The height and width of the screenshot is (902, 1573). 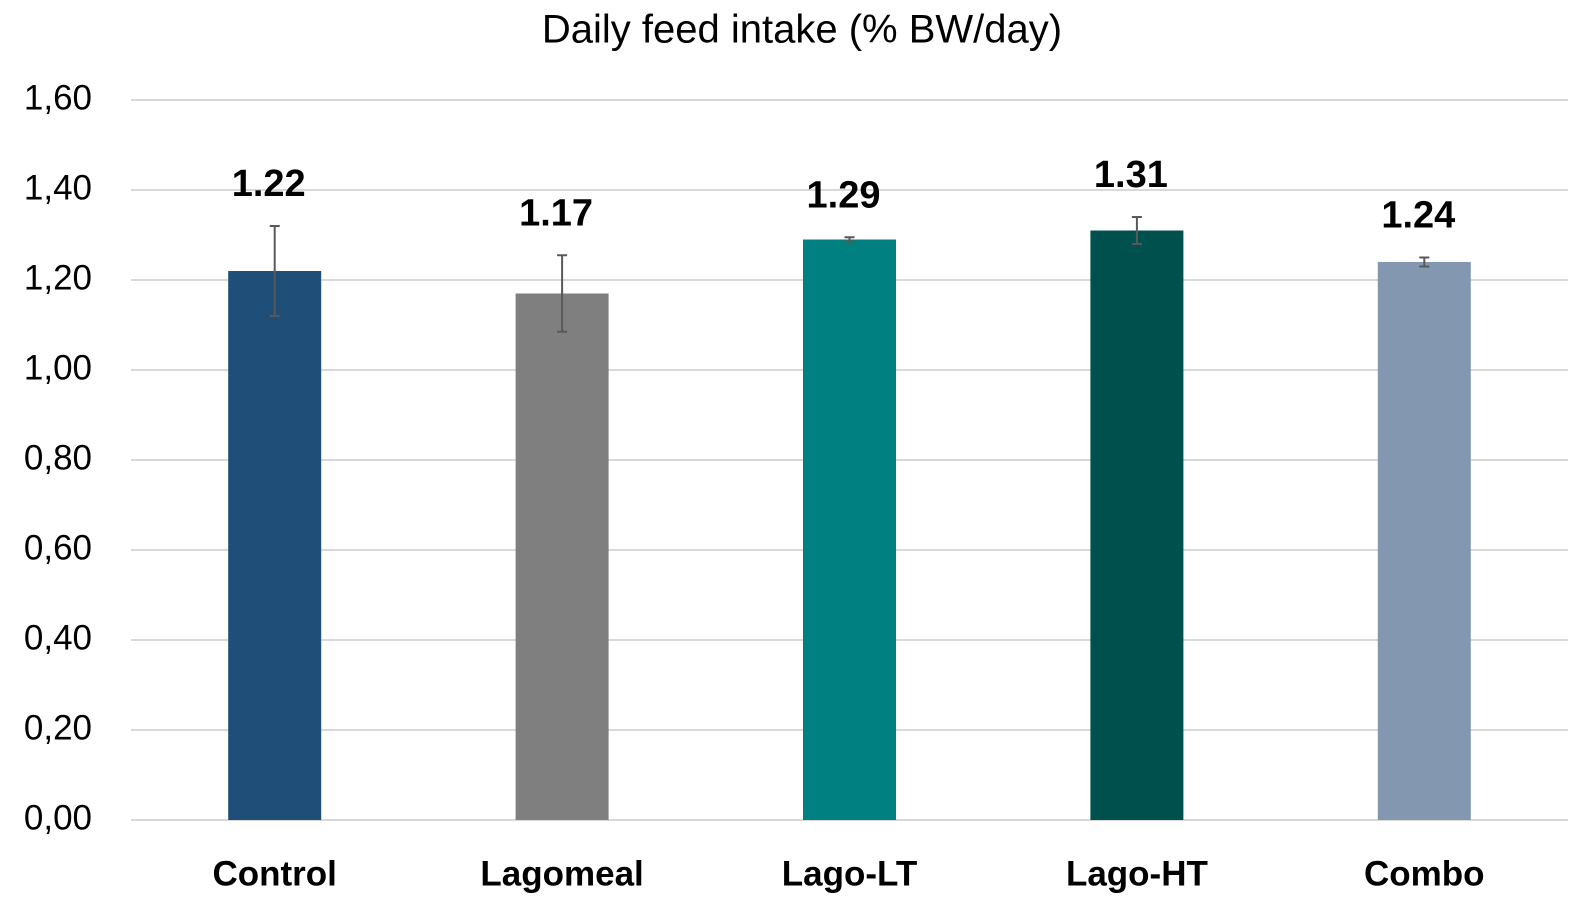 What do you see at coordinates (269, 184) in the screenshot?
I see `data-label: 1.22` at bounding box center [269, 184].